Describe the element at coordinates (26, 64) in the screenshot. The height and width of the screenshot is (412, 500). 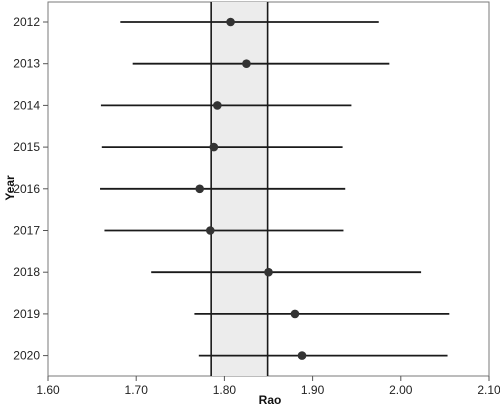
I see `y-tick-label: 2013` at that location.